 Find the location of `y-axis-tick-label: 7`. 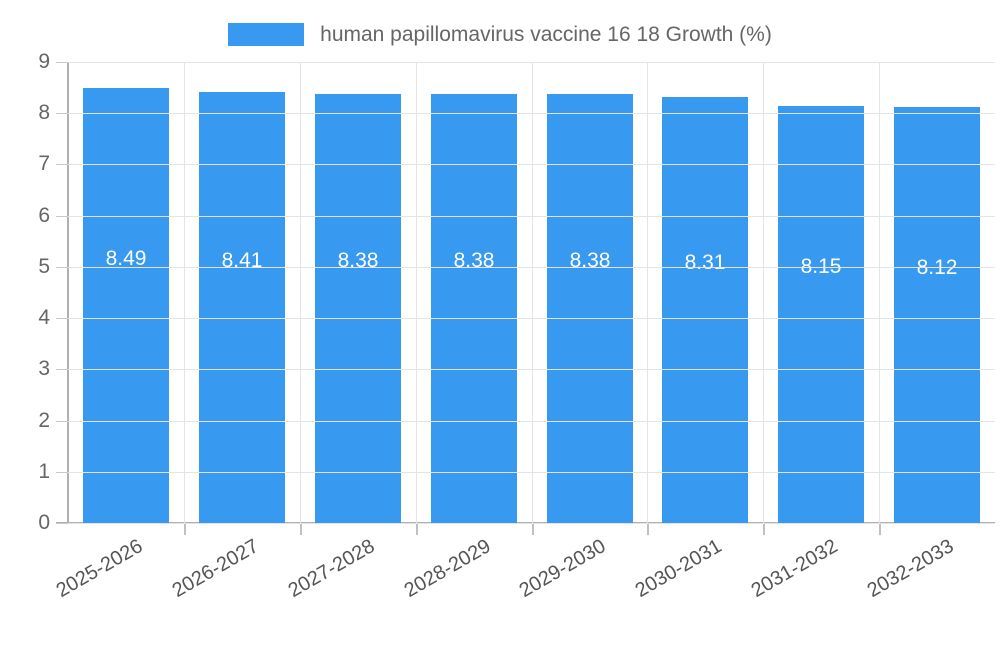

y-axis-tick-label: 7 is located at coordinates (44, 164).